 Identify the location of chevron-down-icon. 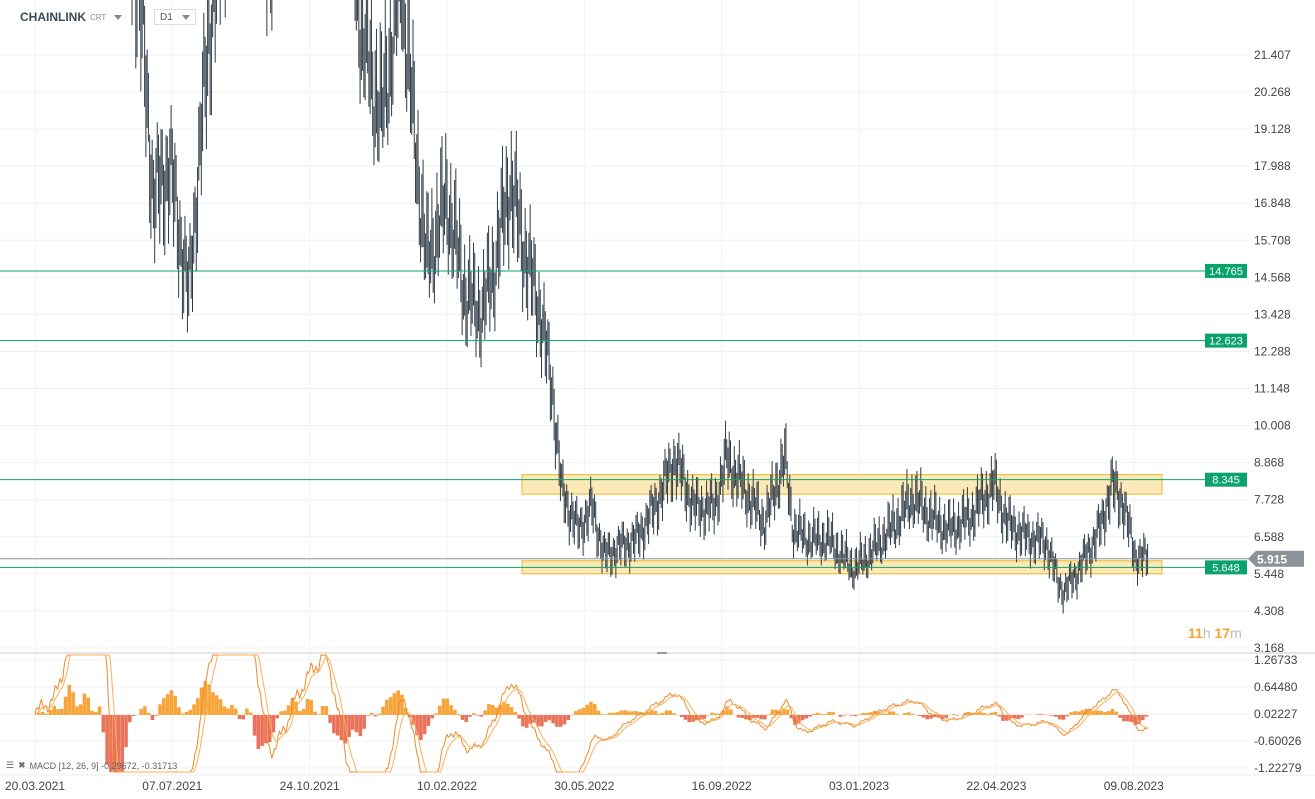
(118, 17).